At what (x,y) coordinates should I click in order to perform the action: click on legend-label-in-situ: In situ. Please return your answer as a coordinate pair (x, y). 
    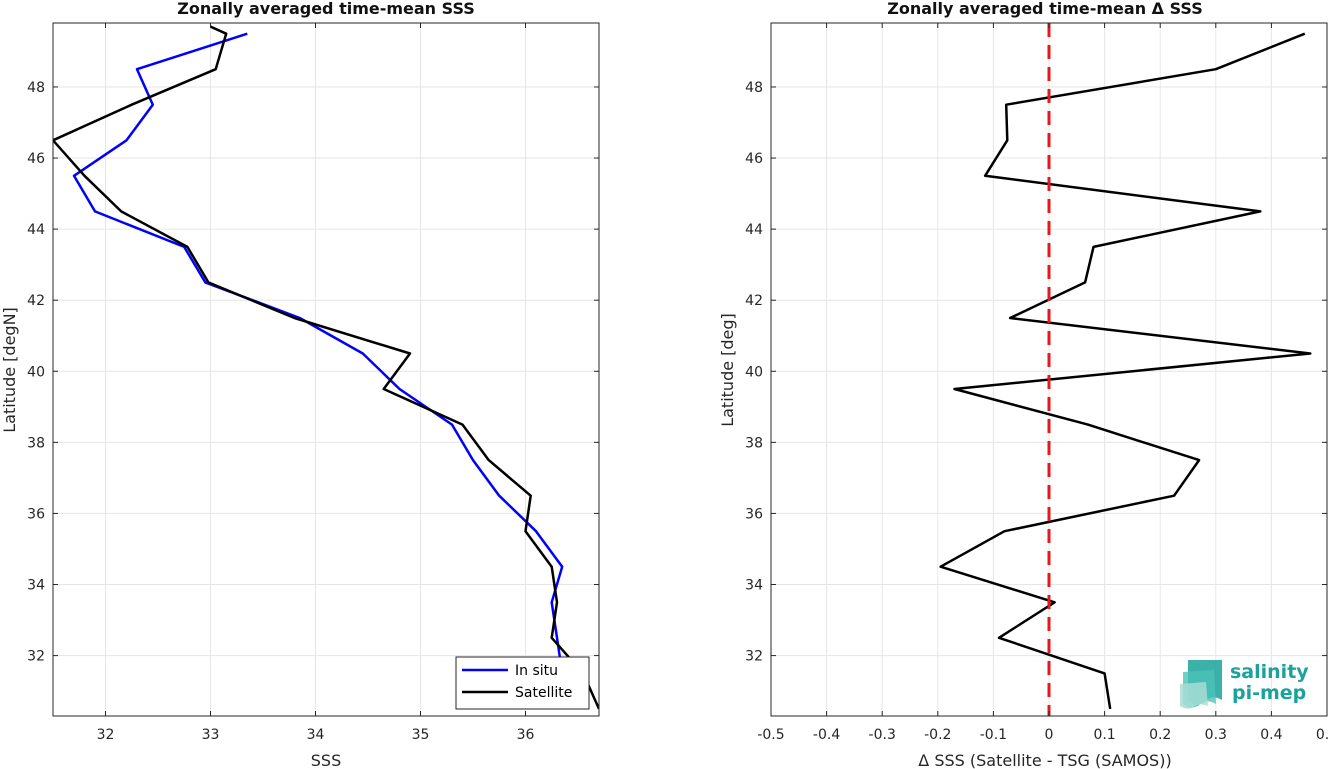
    Looking at the image, I should click on (536, 671).